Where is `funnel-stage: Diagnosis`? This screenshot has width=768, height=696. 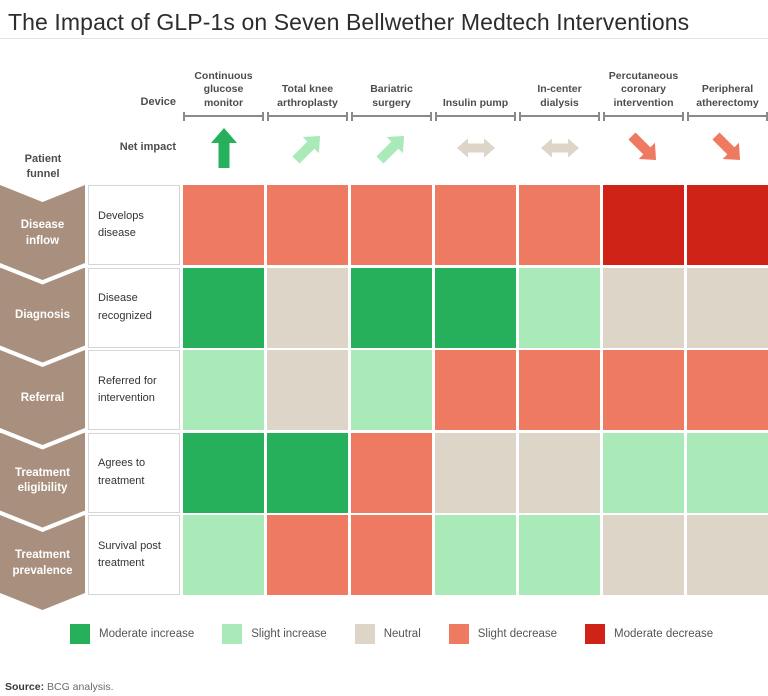
funnel-stage: Diagnosis is located at coordinates (42, 315).